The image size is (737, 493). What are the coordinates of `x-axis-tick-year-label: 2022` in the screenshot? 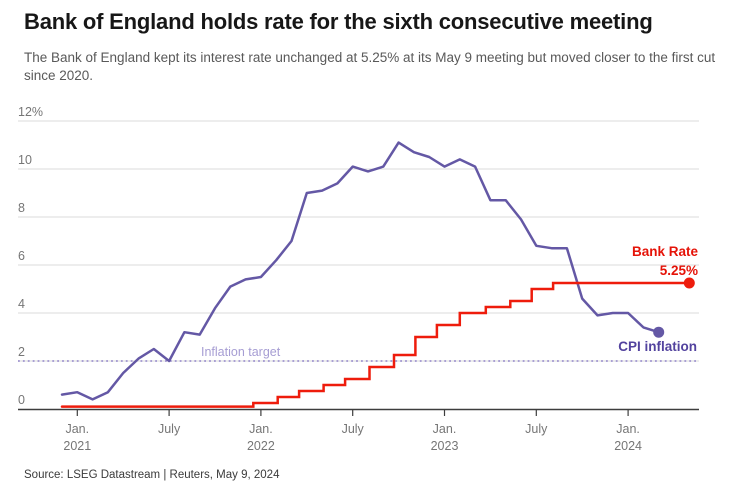 It's located at (261, 446).